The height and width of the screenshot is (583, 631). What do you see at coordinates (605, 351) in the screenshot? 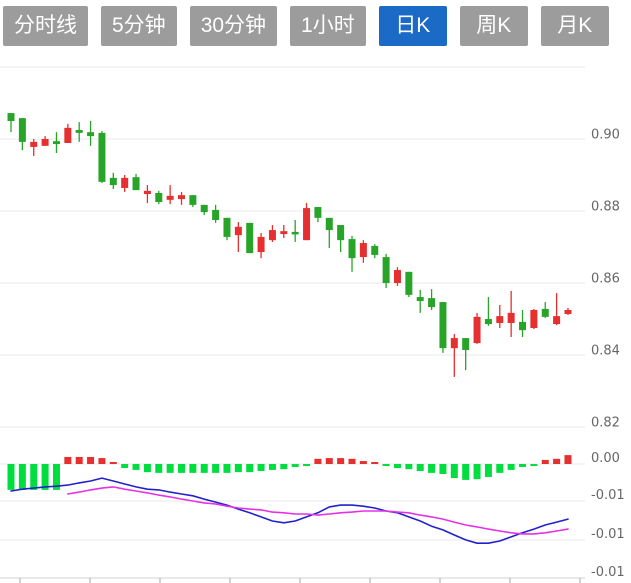
I see `price-axis-label: 0.84` at bounding box center [605, 351].